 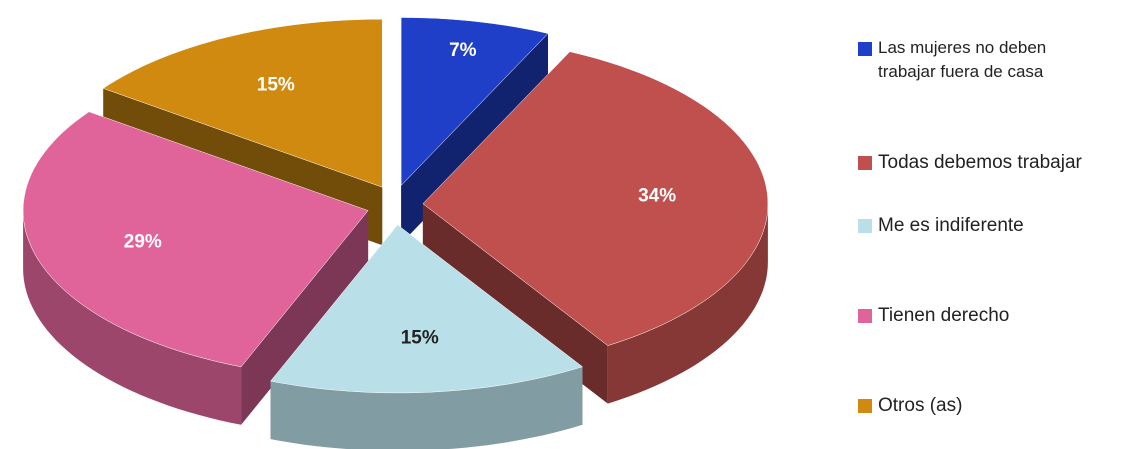 What do you see at coordinates (980, 162) in the screenshot?
I see `legend-label: Todas debemos trabajar` at bounding box center [980, 162].